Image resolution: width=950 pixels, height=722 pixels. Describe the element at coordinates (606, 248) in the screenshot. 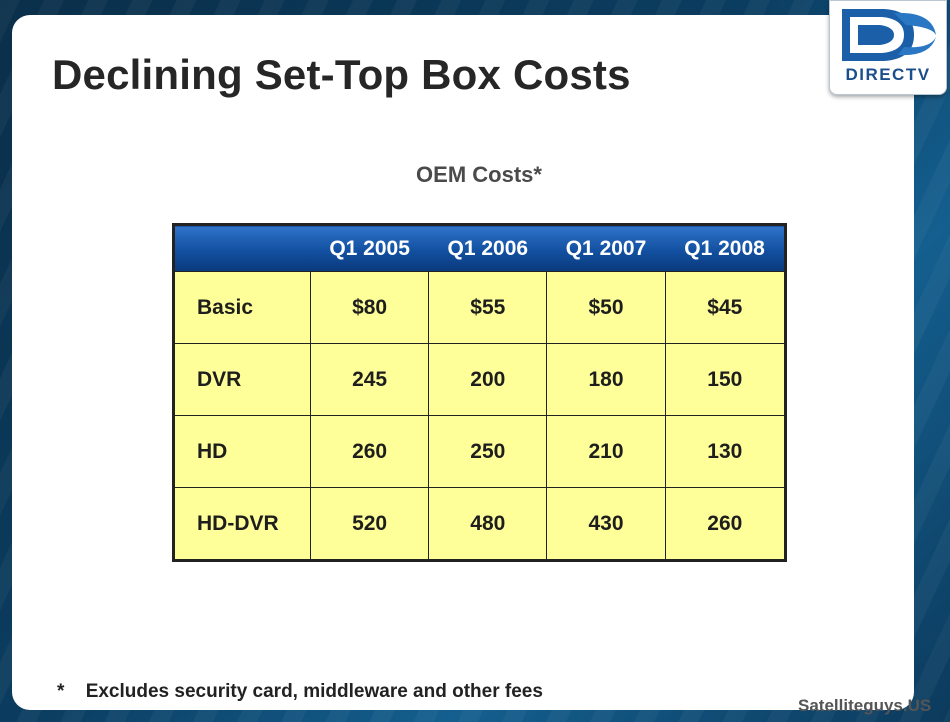

I see `header-cell-q1-2007: Q1 2007` at that location.